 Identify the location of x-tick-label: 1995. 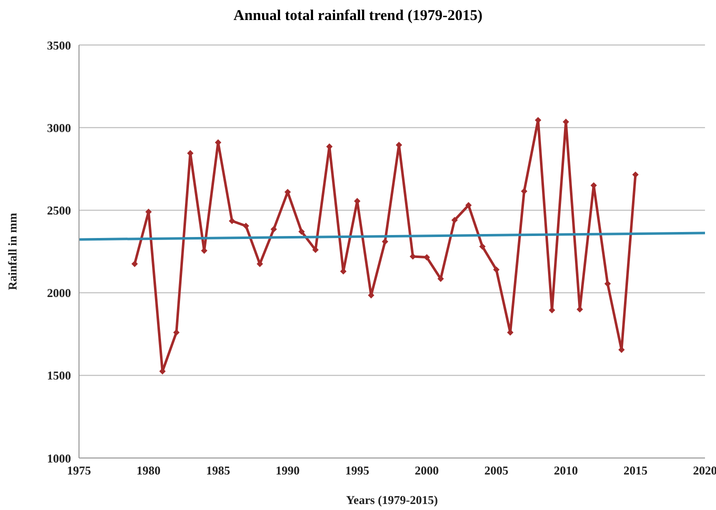
(357, 471).